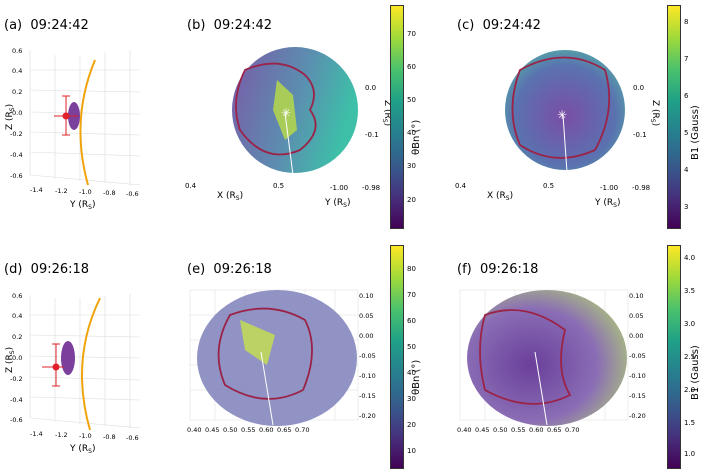 The image size is (709, 472). What do you see at coordinates (609, 188) in the screenshot?
I see `svg-text: -1.00` at bounding box center [609, 188].